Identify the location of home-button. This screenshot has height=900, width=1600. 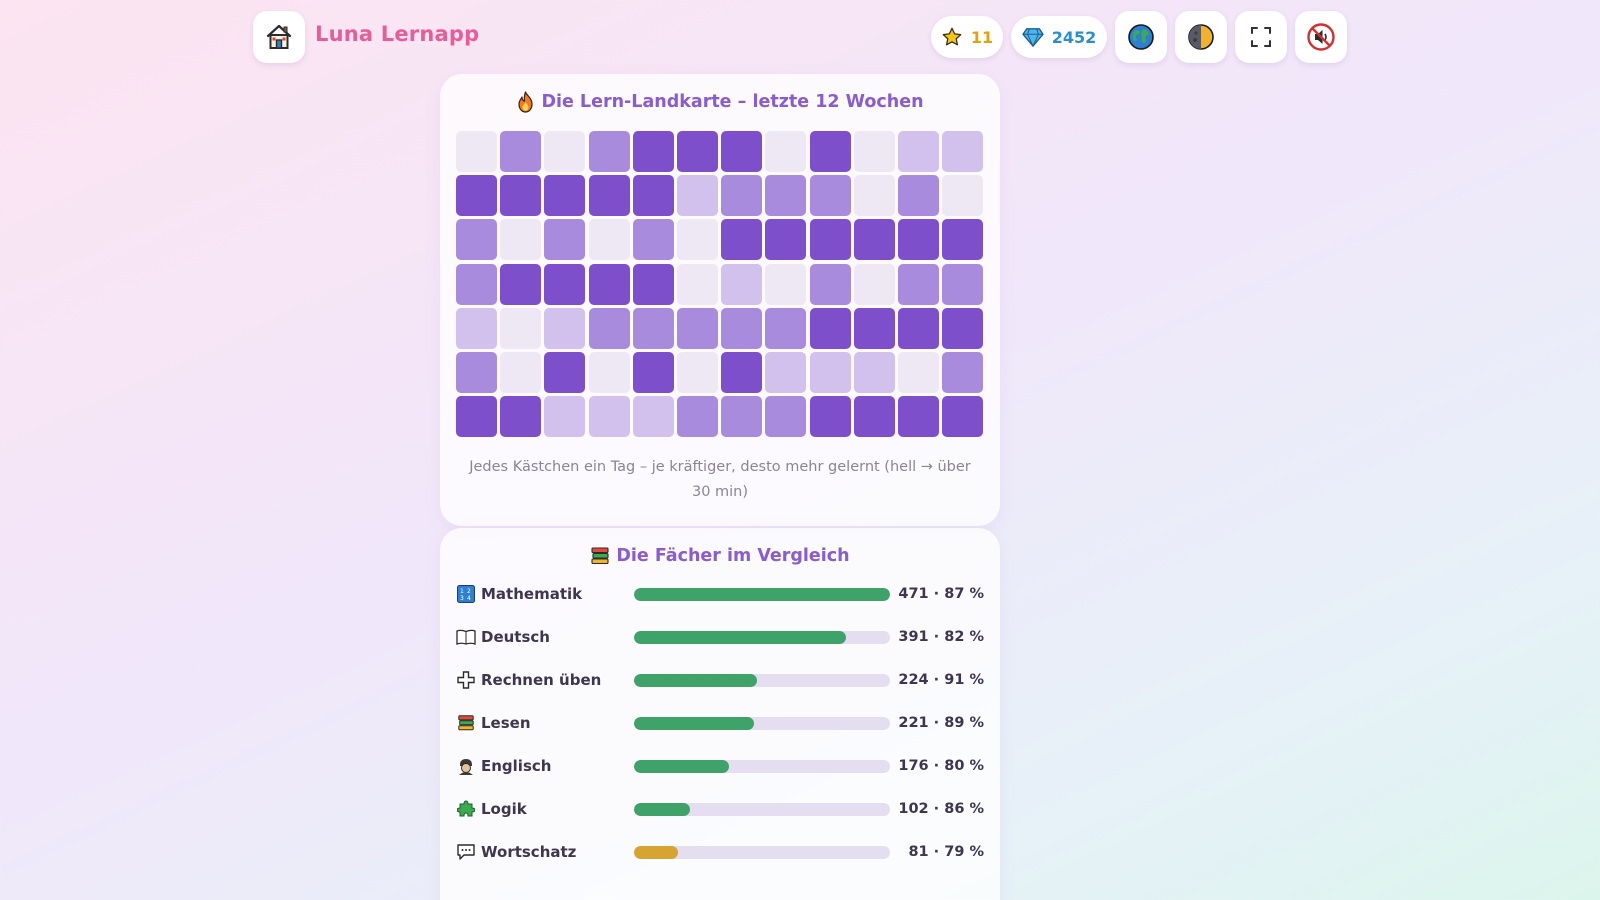
(279, 37).